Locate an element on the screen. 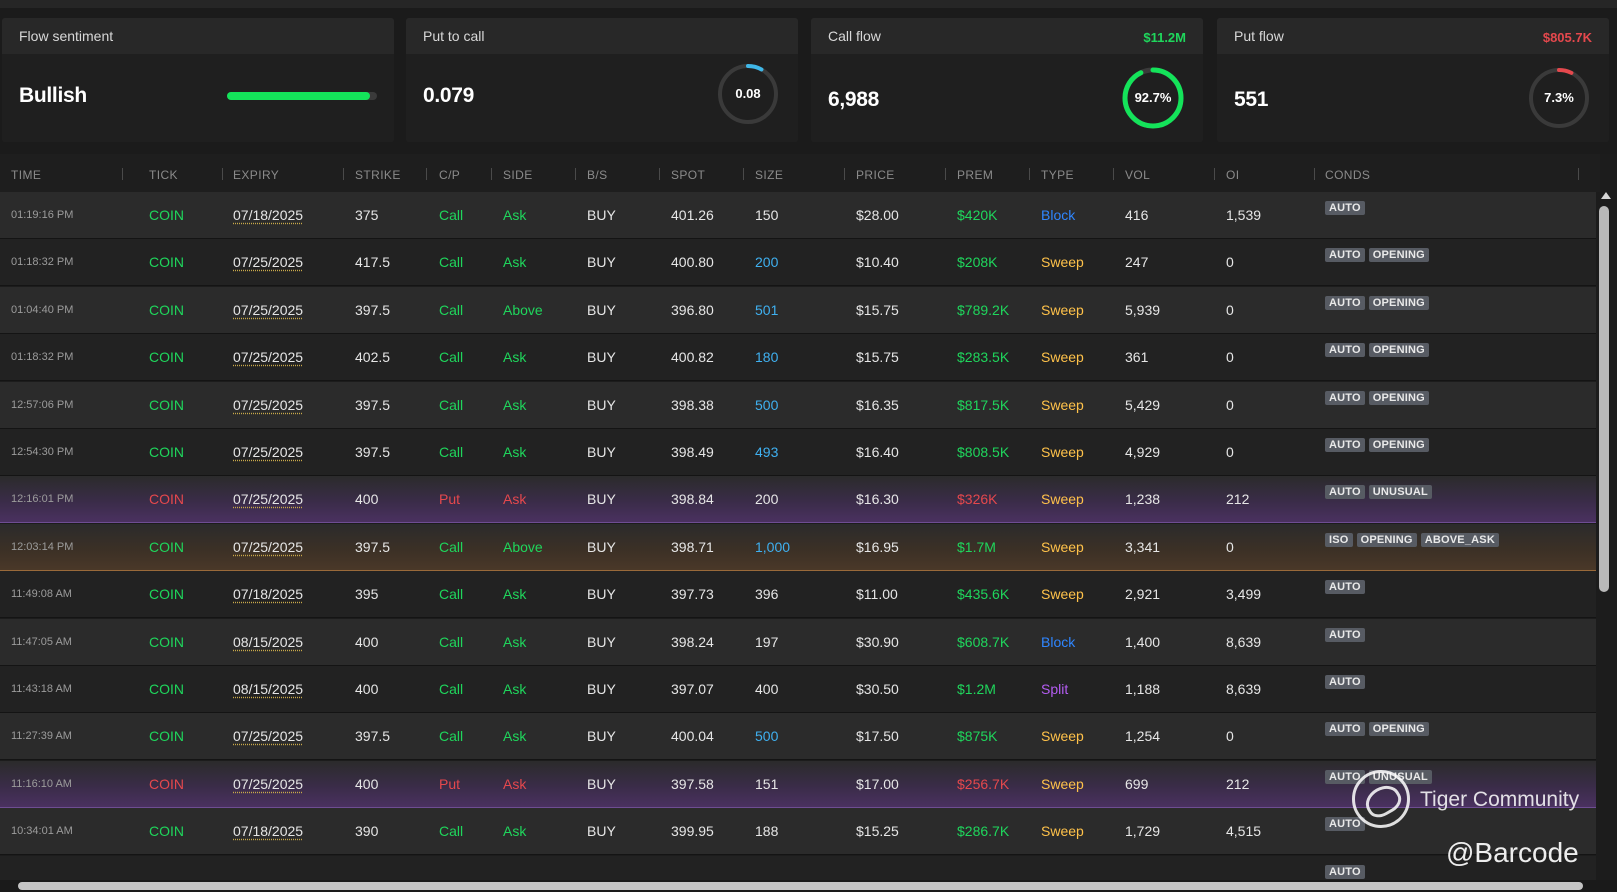 This screenshot has height=892, width=1617. cell-conds: AUTO OPENING is located at coordinates (1377, 729).